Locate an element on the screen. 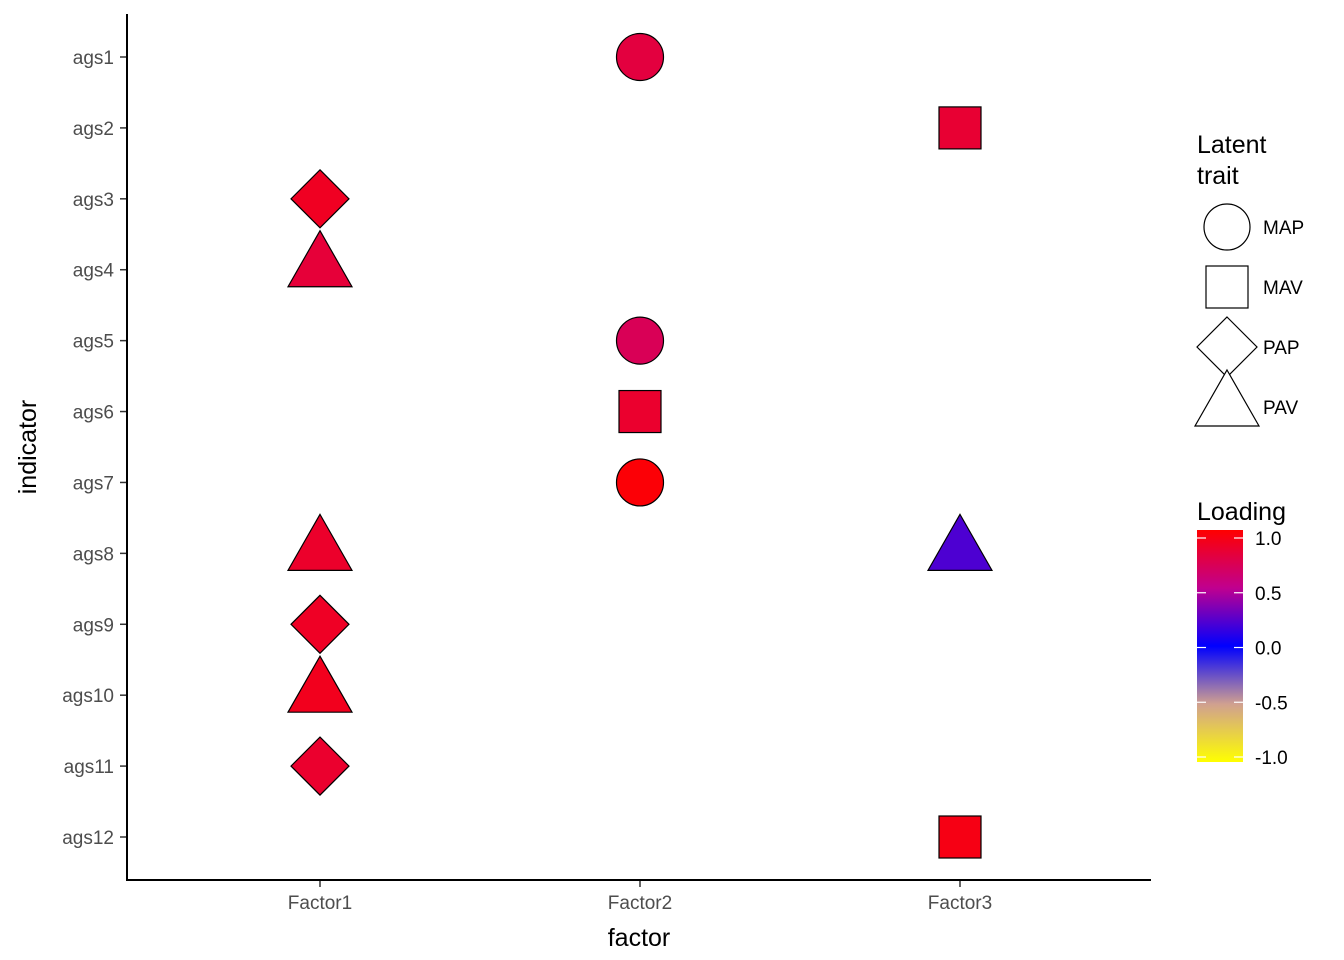  shape-legend: Latent trait MAP MAV PAP PAV is located at coordinates (1248, 279).